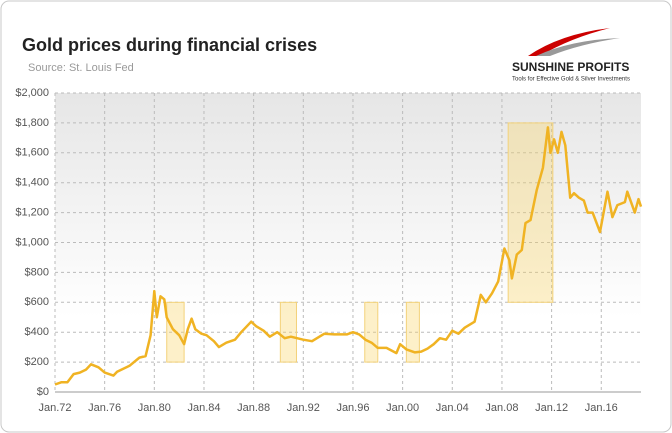 This screenshot has width=672, height=433. I want to click on x-tick-label: Jan.04, so click(452, 408).